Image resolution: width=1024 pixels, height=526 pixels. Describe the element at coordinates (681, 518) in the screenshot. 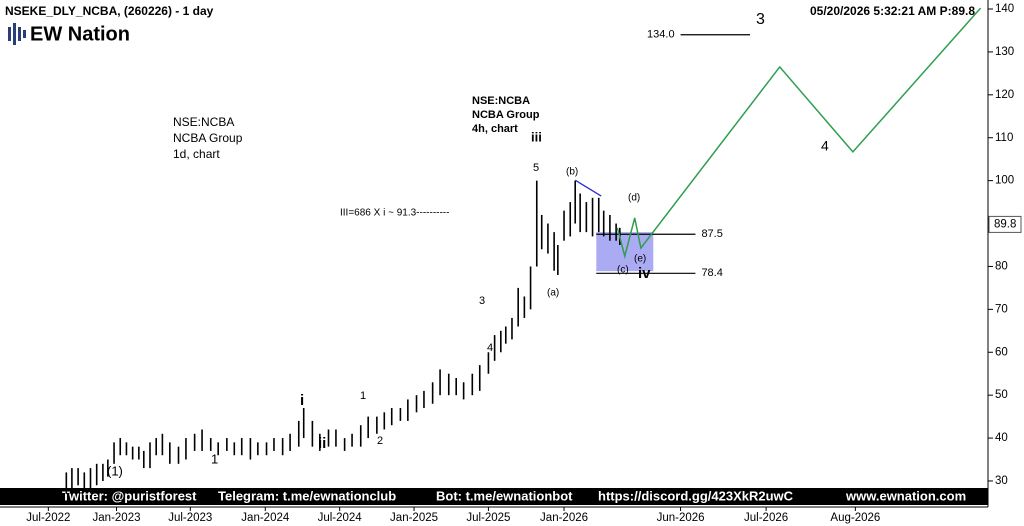

I see `x-tick-label: Jun-2026` at that location.